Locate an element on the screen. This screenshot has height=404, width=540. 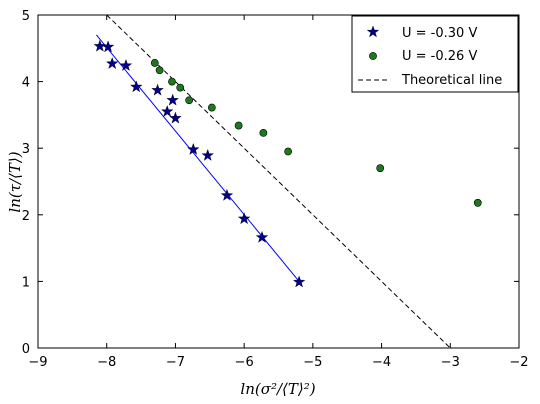
x-axis-label: ln(σ²/⟨T⟩²) is located at coordinates (277, 389).